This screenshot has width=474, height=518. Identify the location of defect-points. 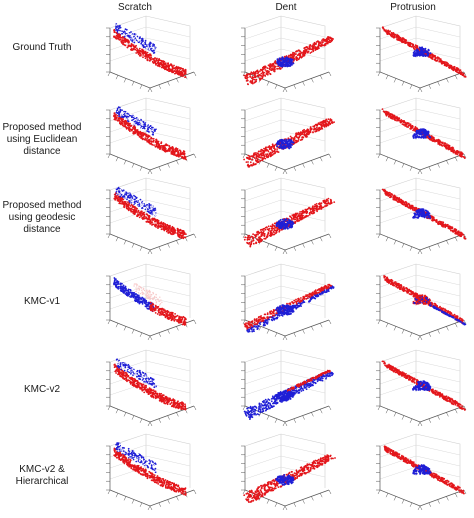
(148, 294).